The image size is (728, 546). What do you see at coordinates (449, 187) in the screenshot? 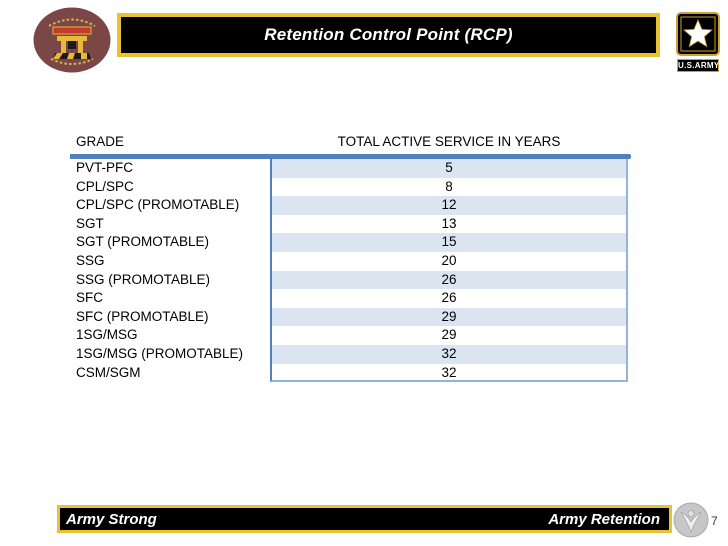
I see `years-cell: 8` at bounding box center [449, 187].